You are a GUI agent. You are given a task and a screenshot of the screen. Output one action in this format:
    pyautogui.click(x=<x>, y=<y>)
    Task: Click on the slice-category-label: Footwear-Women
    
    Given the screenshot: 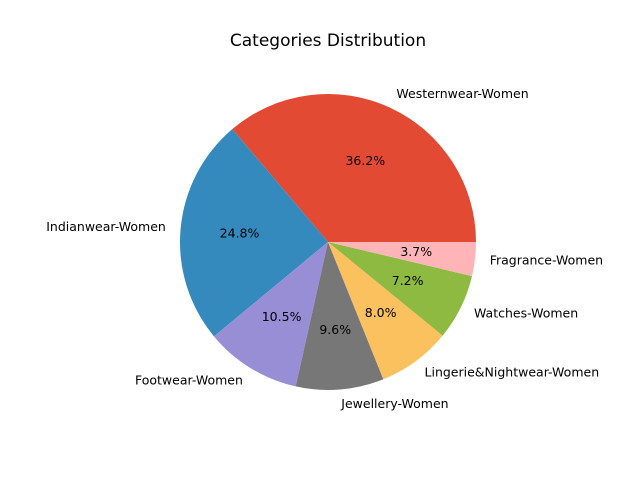 What is the action you would take?
    pyautogui.click(x=189, y=379)
    